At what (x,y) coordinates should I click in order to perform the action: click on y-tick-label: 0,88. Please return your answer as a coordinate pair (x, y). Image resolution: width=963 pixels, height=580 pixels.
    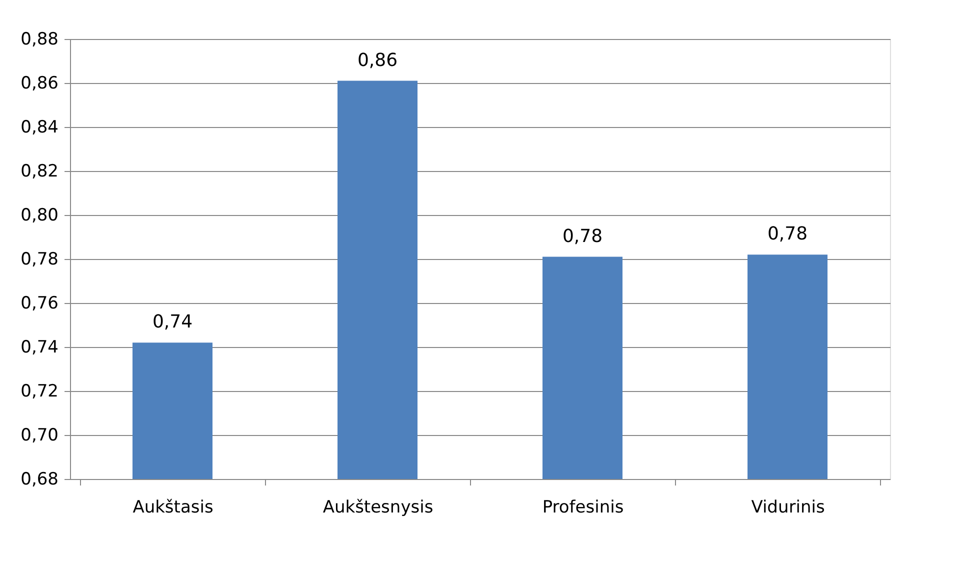
    Looking at the image, I should click on (39, 40).